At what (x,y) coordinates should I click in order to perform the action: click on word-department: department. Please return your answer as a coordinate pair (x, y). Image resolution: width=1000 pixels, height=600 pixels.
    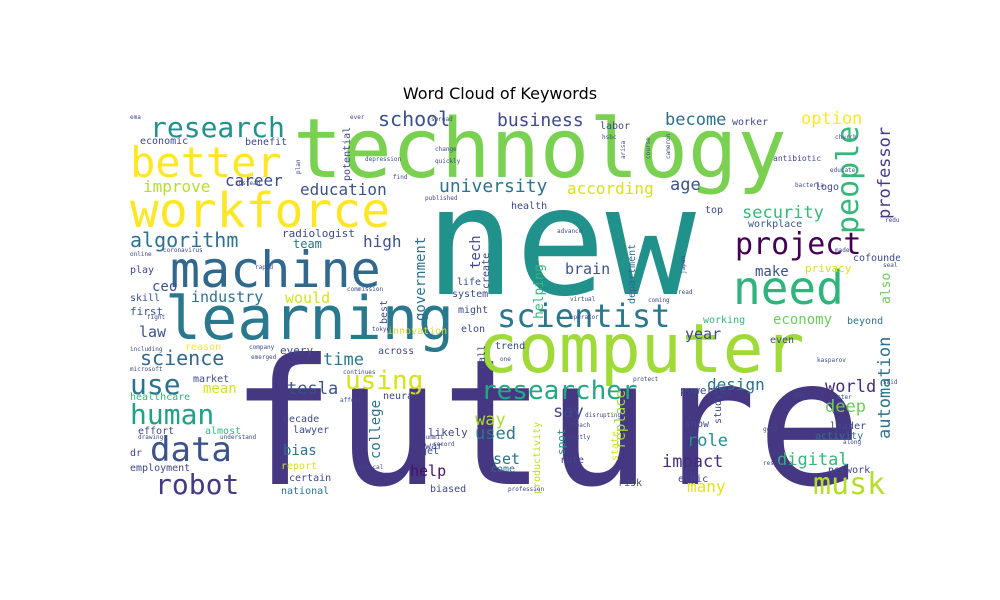
    Looking at the image, I should click on (632, 274).